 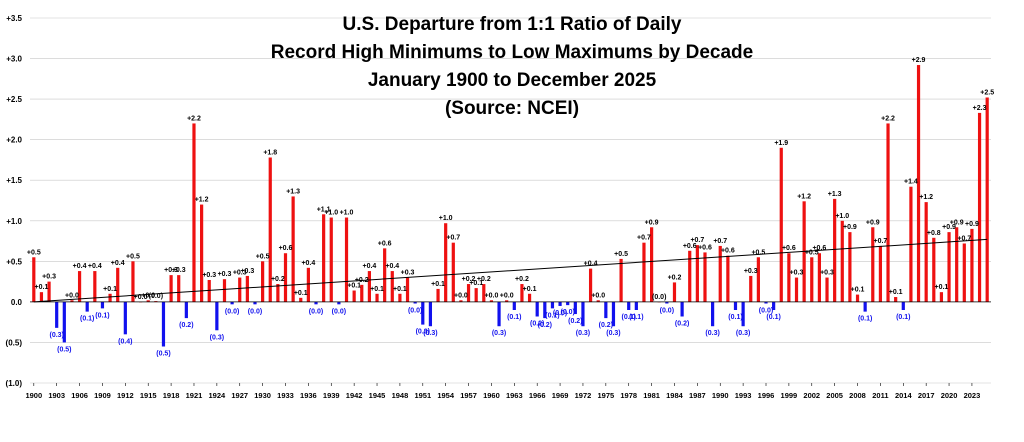 What do you see at coordinates (583, 395) in the screenshot?
I see `x-tick-label: 1972` at bounding box center [583, 395].